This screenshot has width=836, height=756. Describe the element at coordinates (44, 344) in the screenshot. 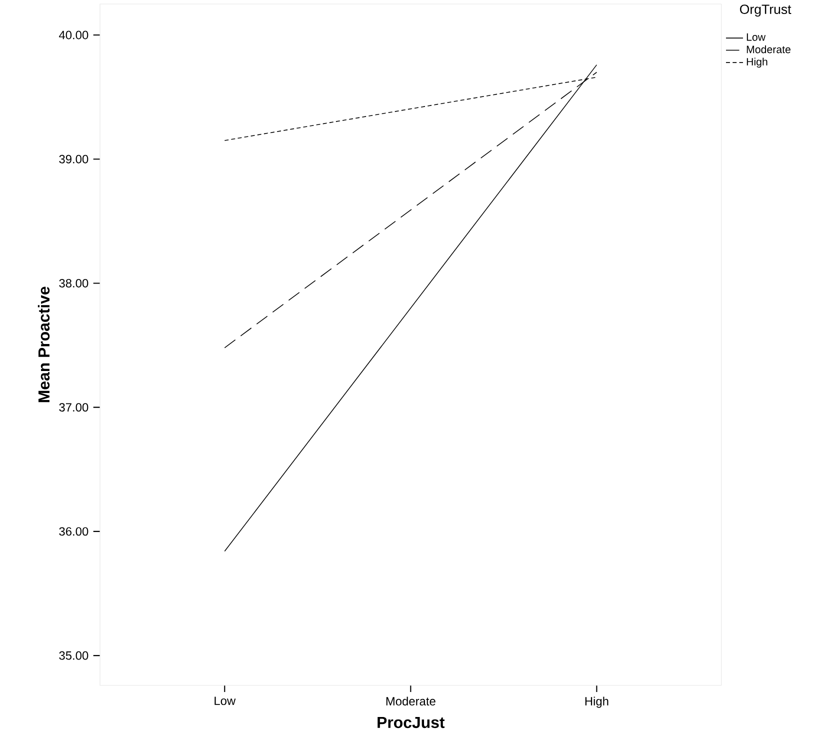

I see `y-axis-title: Mean Proactive` at that location.